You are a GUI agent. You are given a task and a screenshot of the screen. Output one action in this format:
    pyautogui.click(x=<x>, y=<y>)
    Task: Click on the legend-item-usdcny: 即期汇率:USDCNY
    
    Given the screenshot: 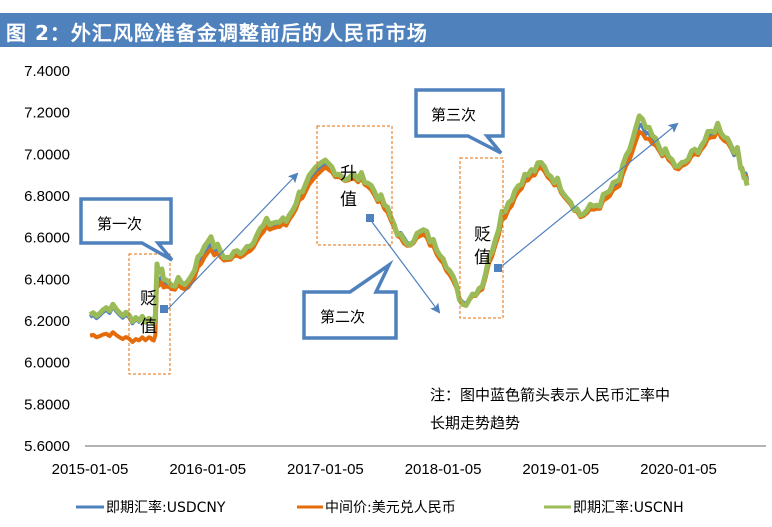 What is the action you would take?
    pyautogui.click(x=151, y=507)
    